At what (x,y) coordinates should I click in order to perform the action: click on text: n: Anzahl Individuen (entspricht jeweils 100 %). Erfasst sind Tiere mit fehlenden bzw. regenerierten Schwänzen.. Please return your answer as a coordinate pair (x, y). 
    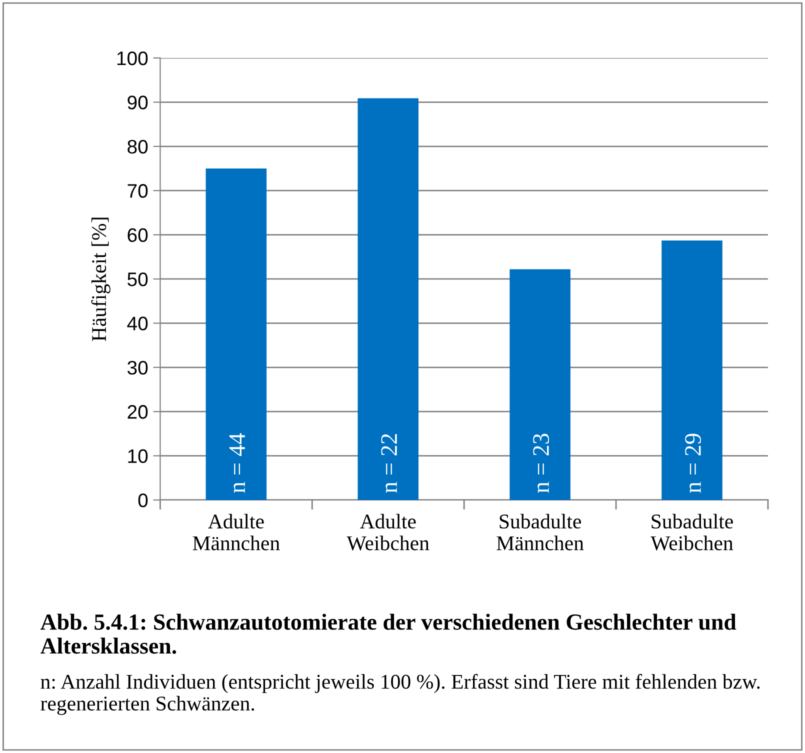
    Looking at the image, I should click on (400, 694).